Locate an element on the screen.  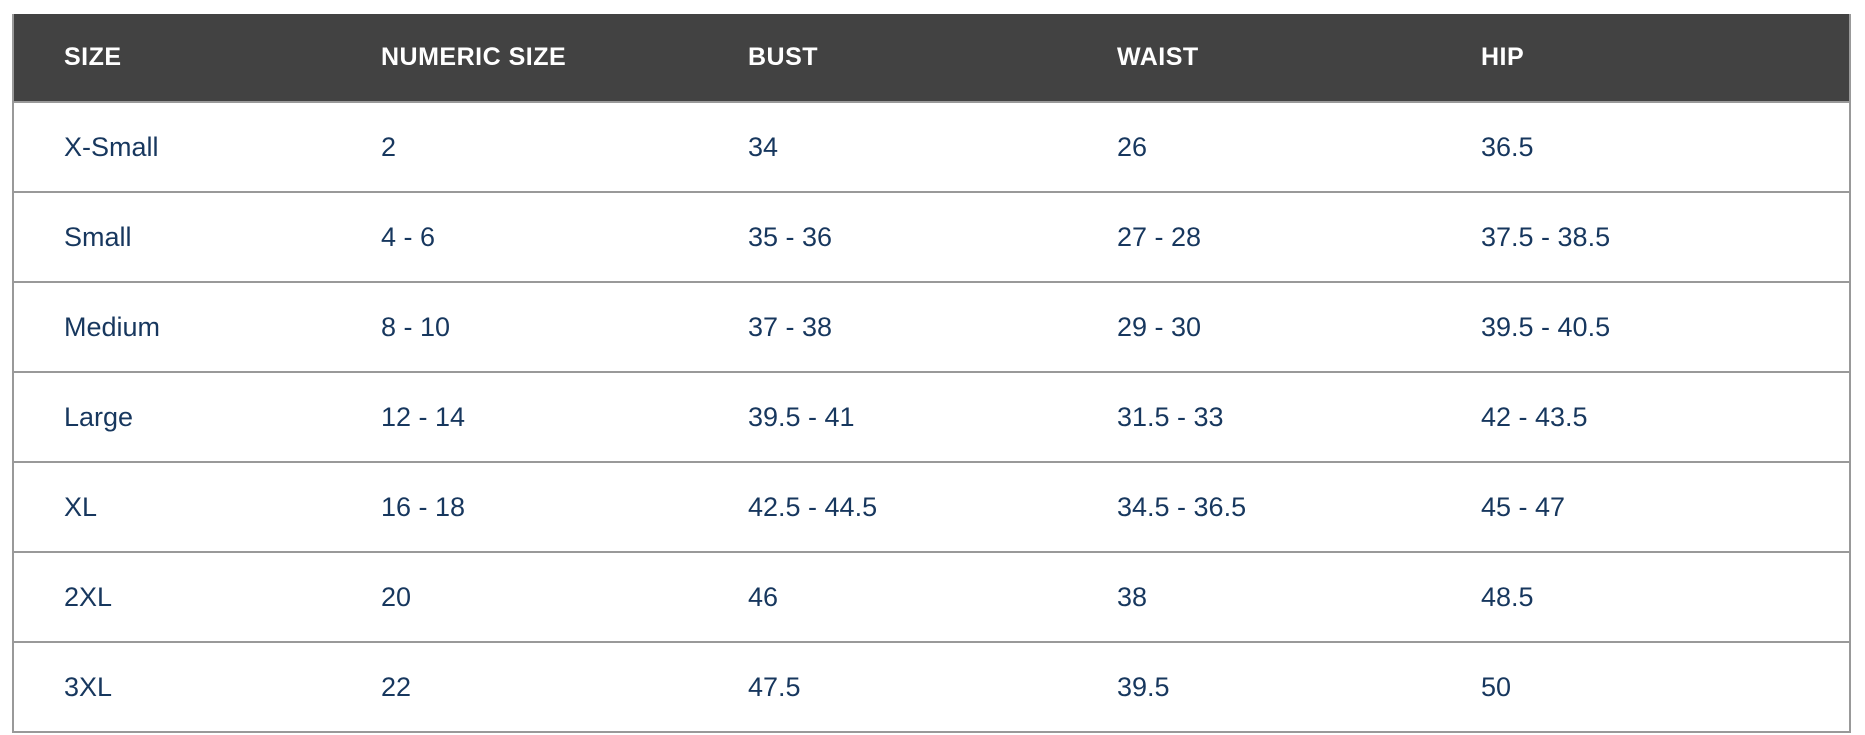
cell-hip: 39.5 - 40.5 is located at coordinates (1640, 326).